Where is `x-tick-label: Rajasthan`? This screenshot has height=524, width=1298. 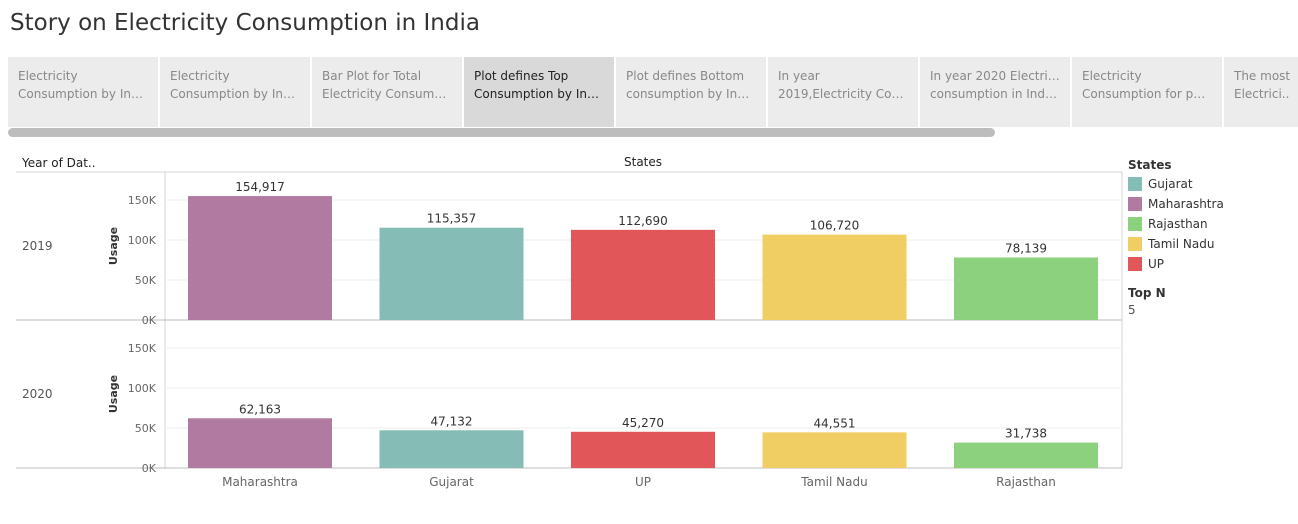
x-tick-label: Rajasthan is located at coordinates (1026, 482).